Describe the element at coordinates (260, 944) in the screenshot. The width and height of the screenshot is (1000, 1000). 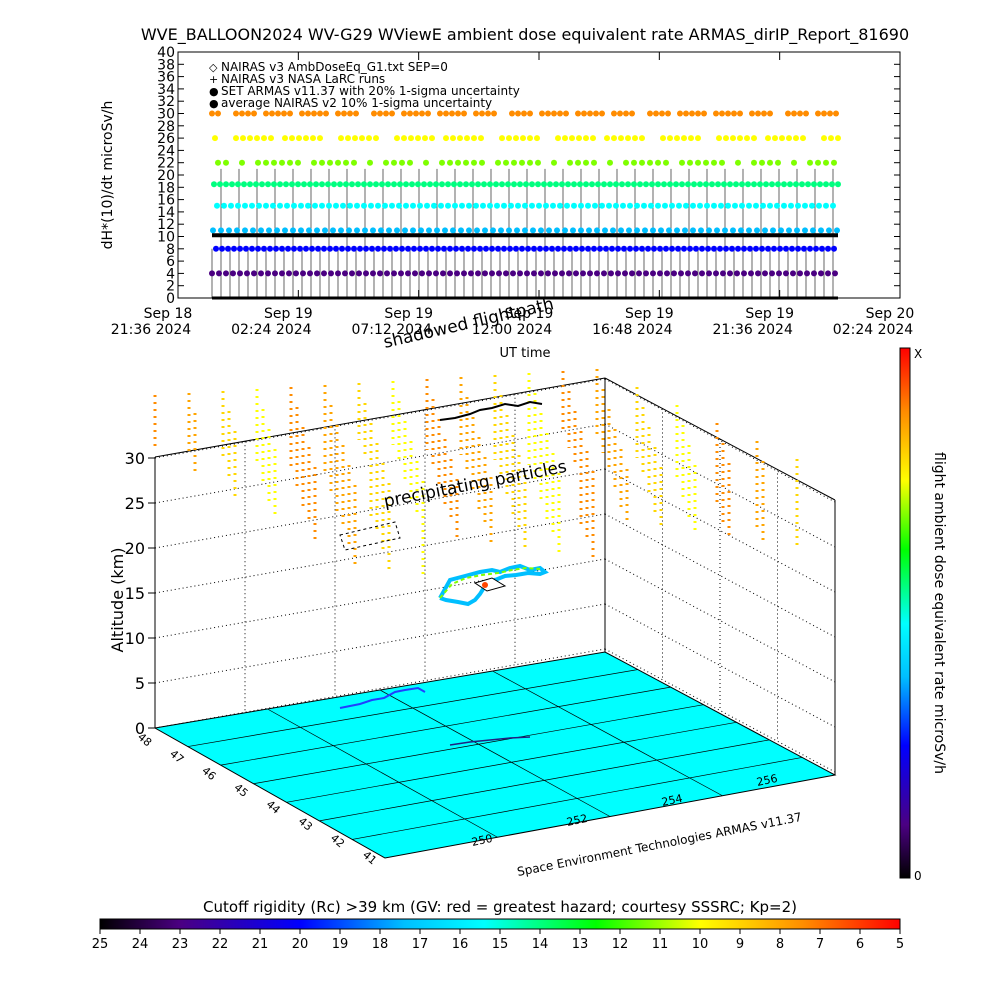
I see `rigidity-tick-label: 21` at that location.